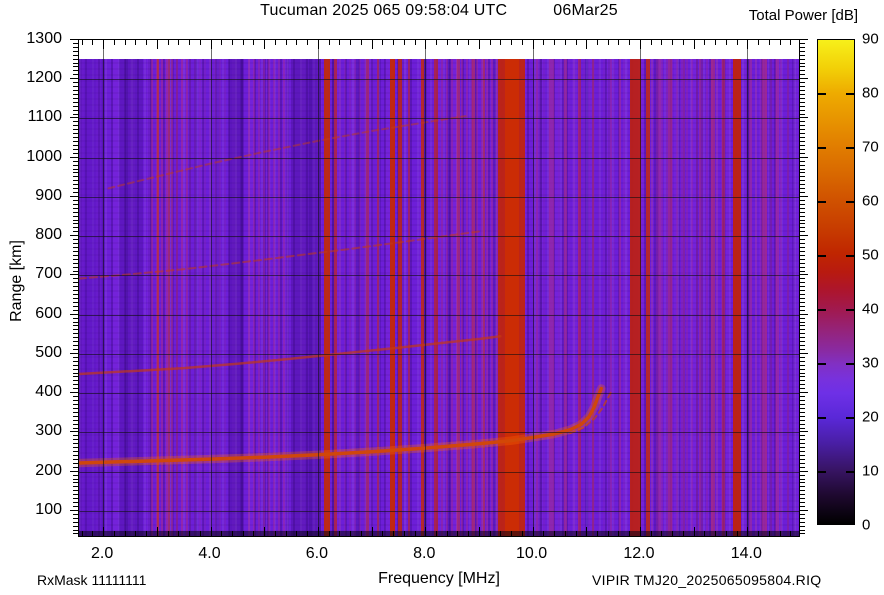  Describe the element at coordinates (48, 509) in the screenshot. I see `y-tick-label: 100` at that location.